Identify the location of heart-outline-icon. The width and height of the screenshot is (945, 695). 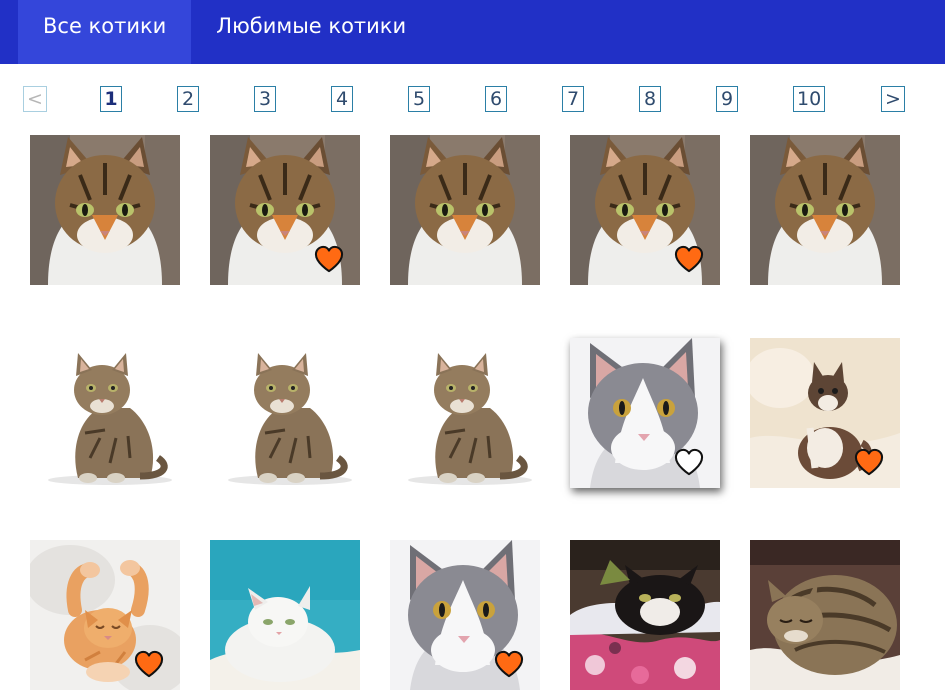
(689, 462).